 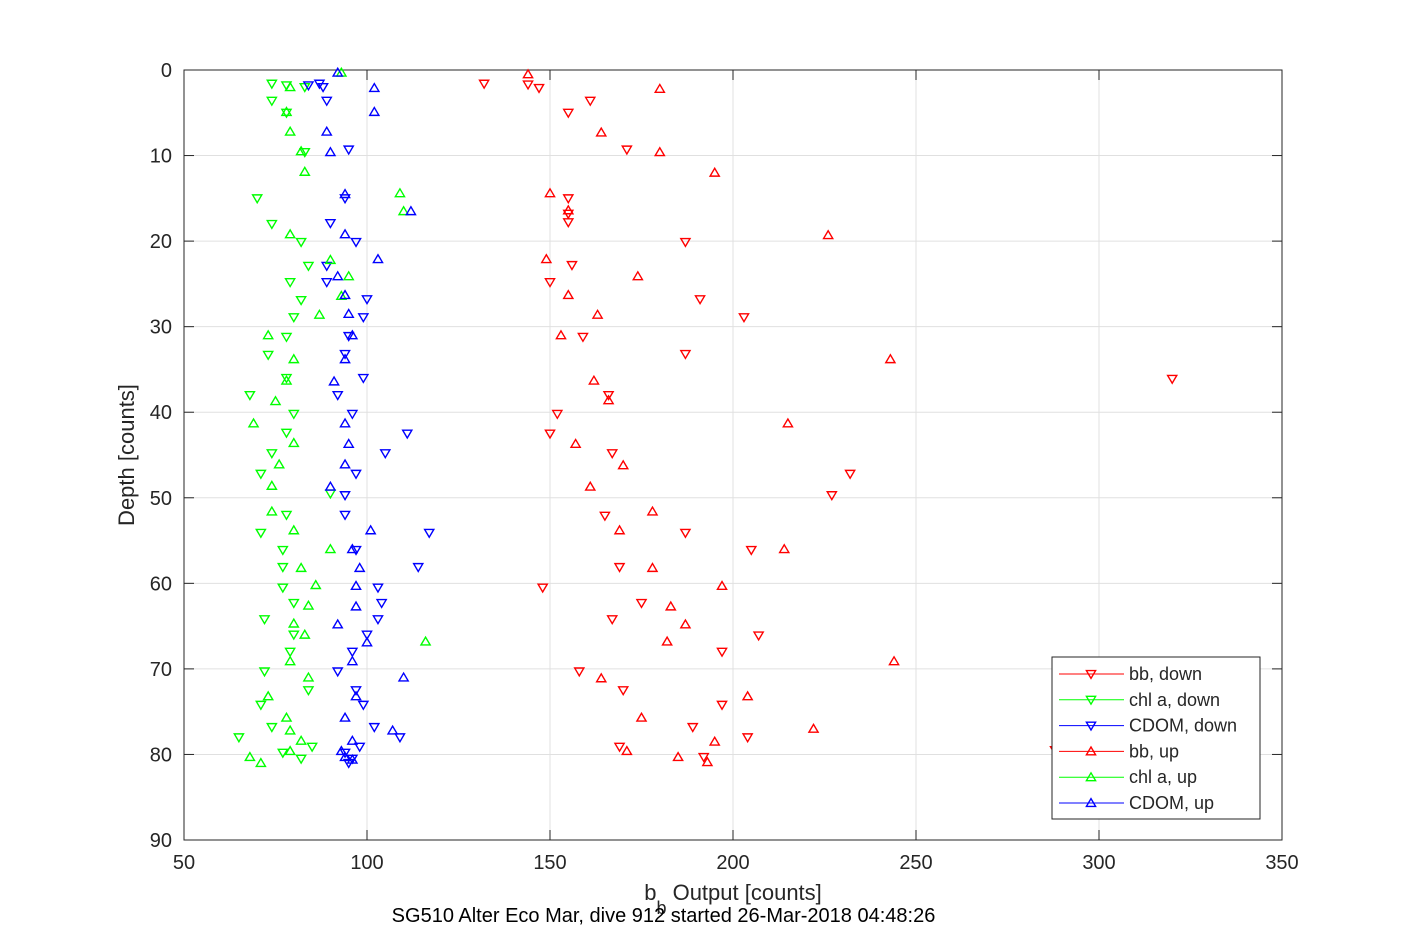 I want to click on series-cdom-down, so click(x=369, y=424).